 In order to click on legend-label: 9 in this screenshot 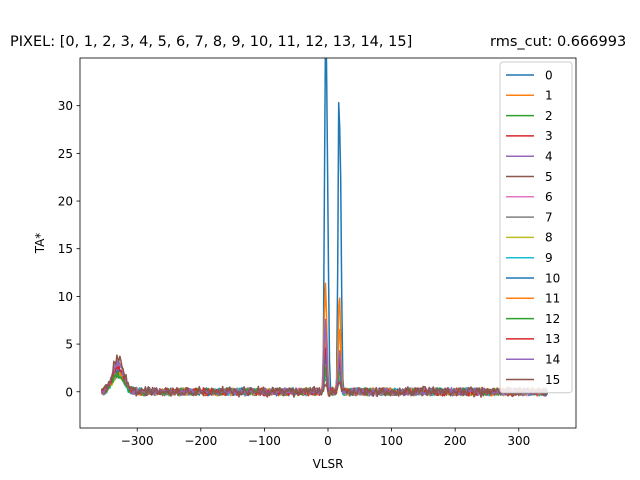, I will do `click(549, 258)`.